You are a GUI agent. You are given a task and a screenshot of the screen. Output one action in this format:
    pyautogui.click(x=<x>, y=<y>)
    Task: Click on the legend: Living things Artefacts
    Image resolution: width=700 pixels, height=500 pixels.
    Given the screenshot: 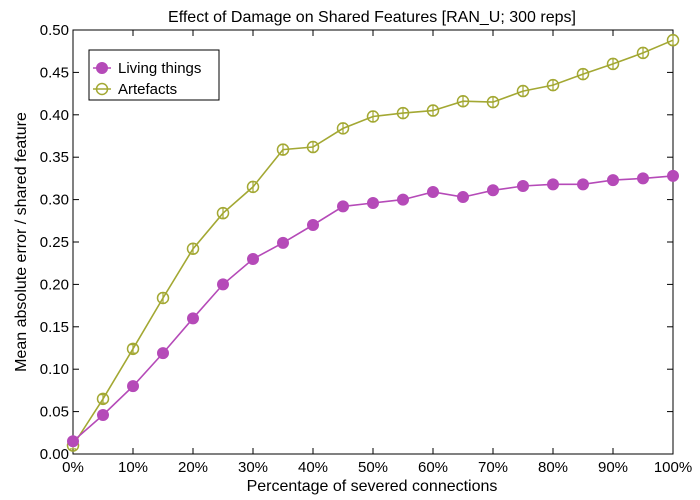 What is the action you would take?
    pyautogui.click(x=154, y=75)
    